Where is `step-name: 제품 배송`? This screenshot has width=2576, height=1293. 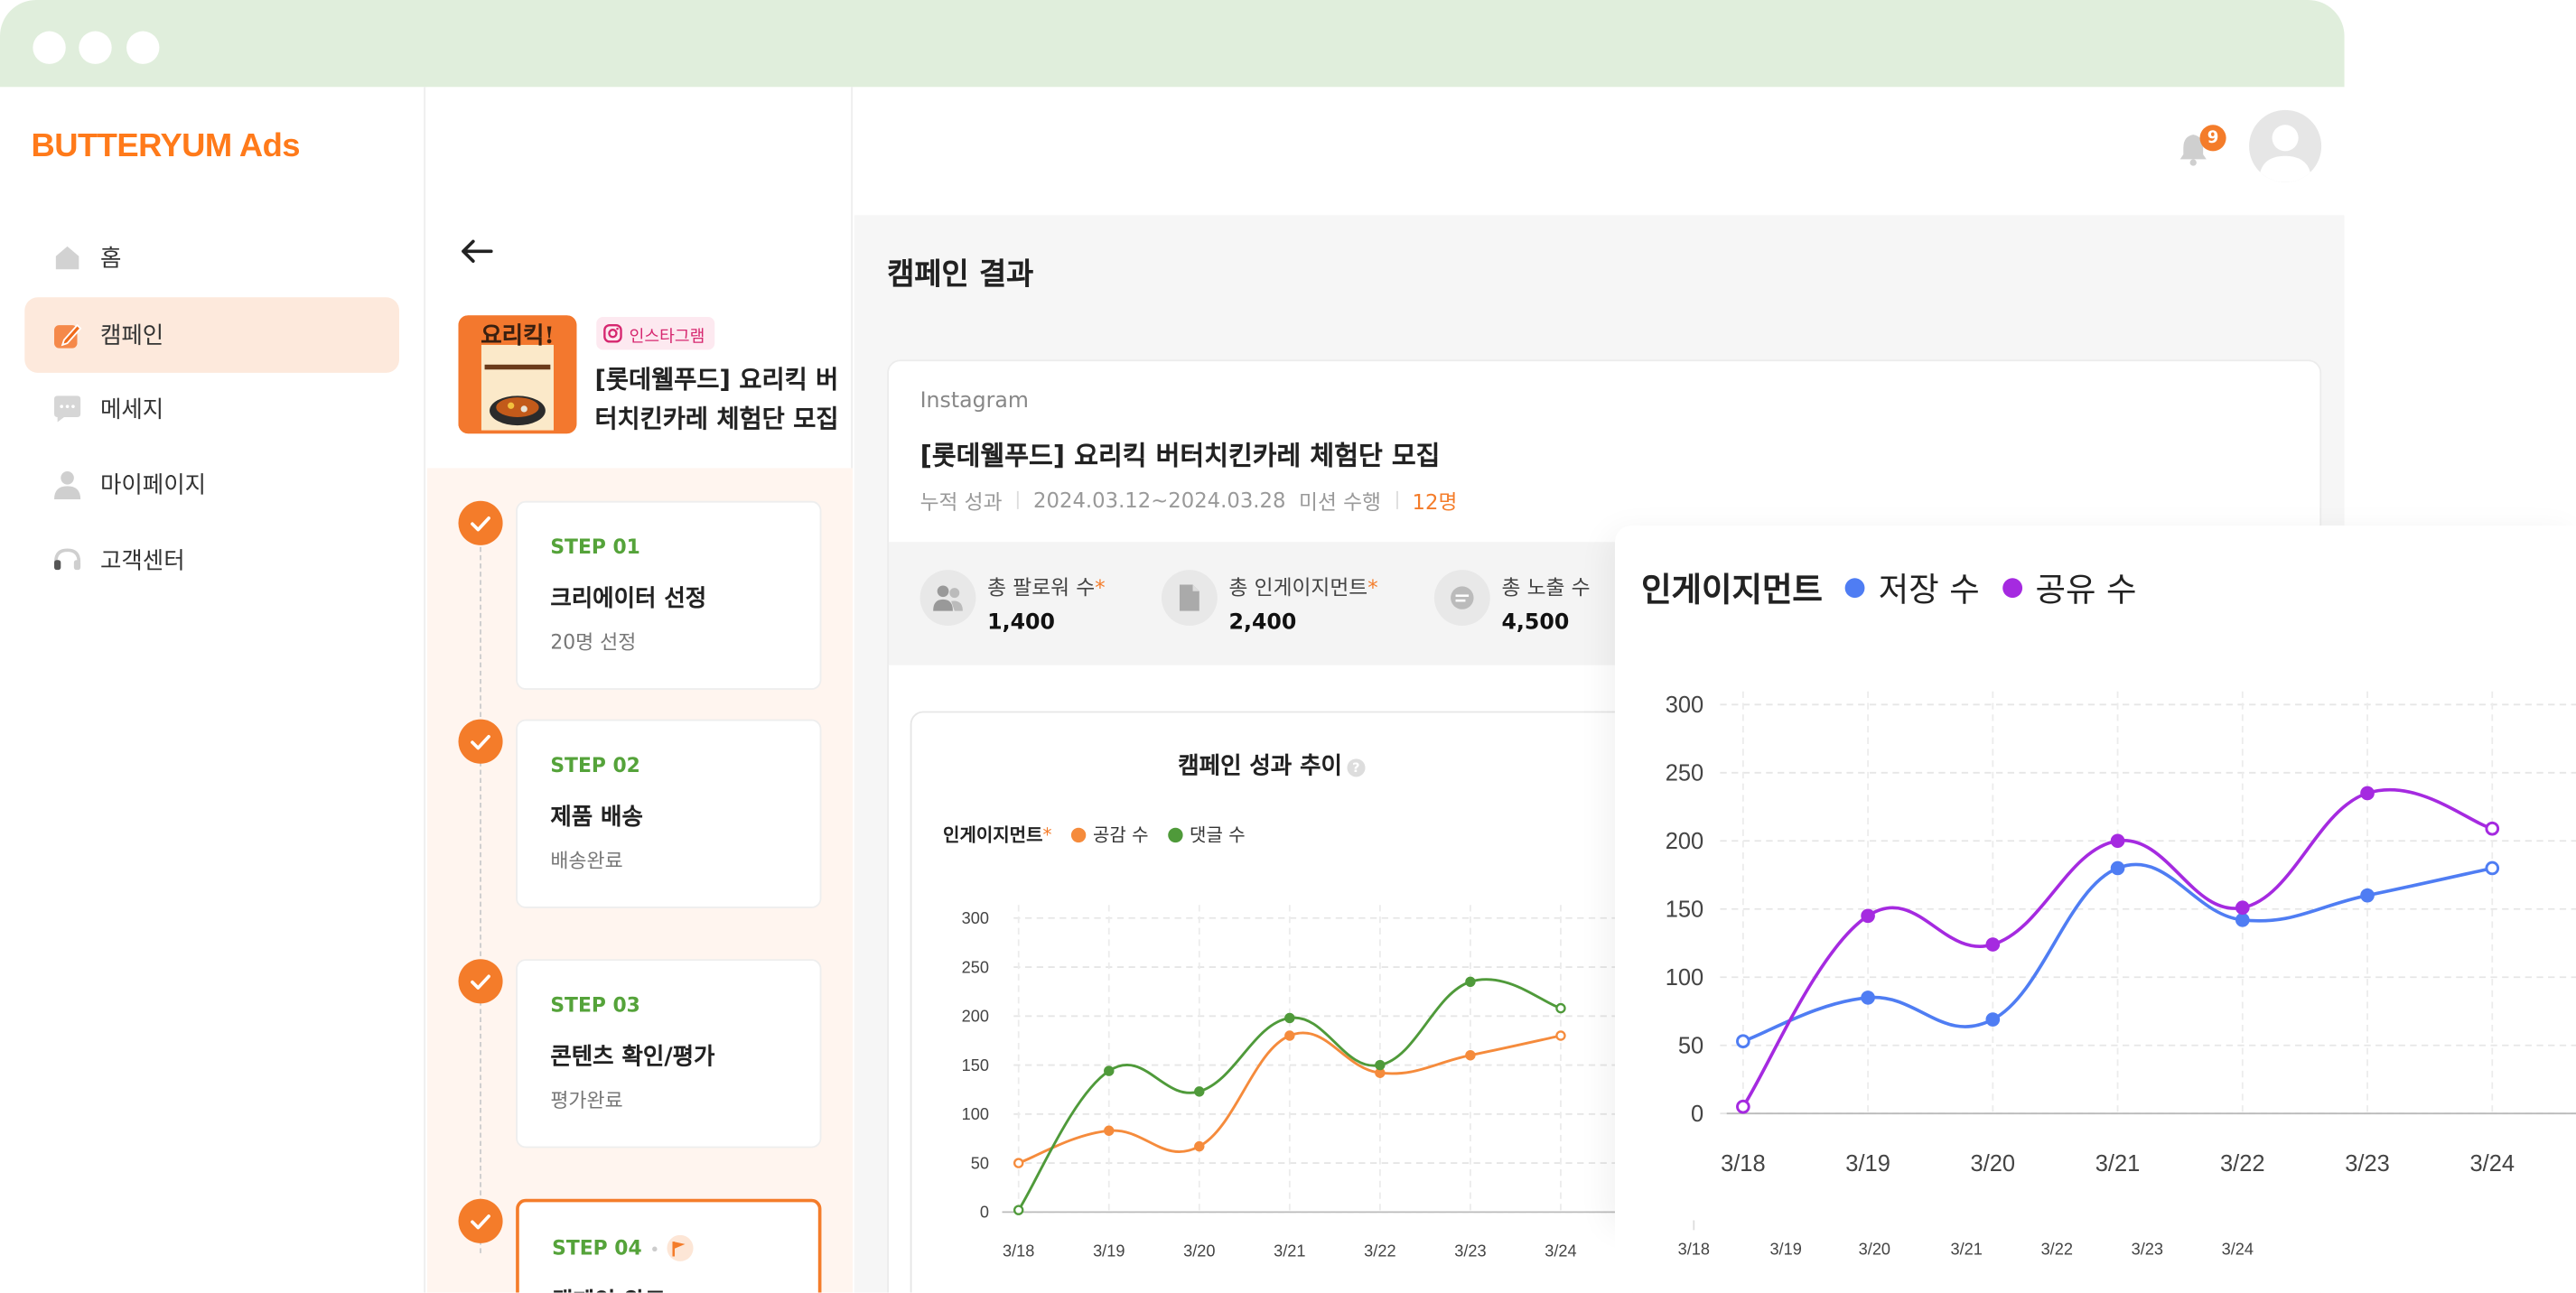
step-name: 제품 배송 is located at coordinates (596, 818).